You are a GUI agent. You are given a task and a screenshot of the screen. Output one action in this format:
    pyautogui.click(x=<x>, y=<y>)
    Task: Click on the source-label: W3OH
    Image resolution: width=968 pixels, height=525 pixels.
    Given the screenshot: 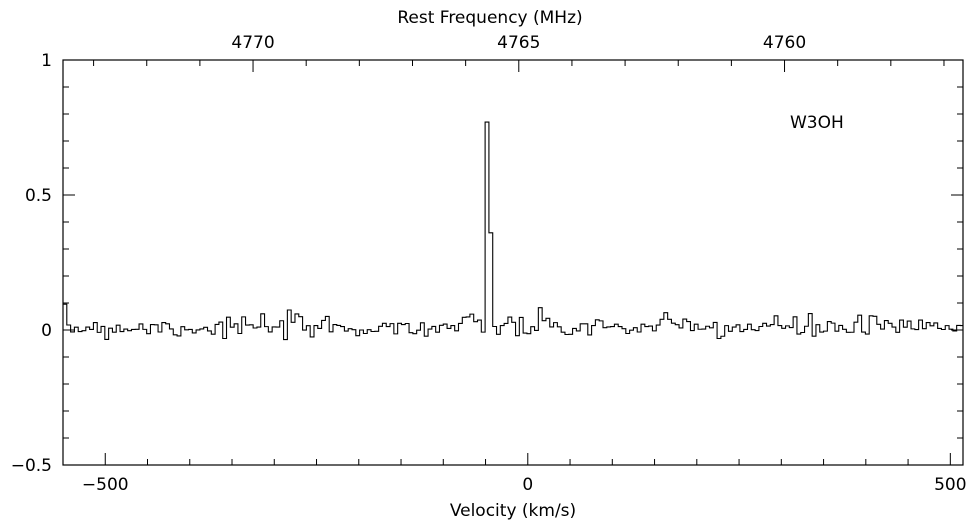 What is the action you would take?
    pyautogui.click(x=817, y=123)
    